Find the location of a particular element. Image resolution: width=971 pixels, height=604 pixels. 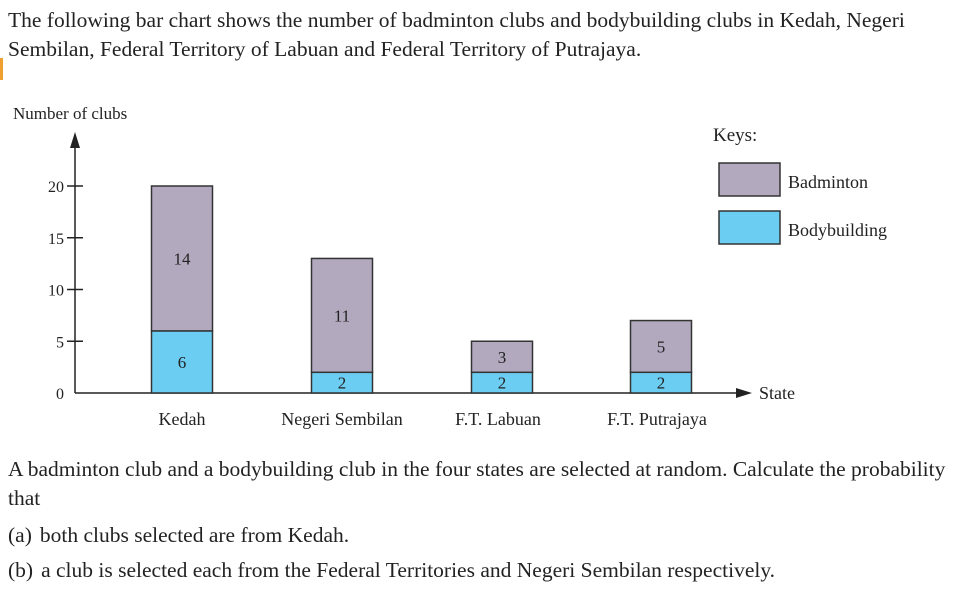

question-part-a: (a) both clubs selected are from Kedah. is located at coordinates (178, 535).